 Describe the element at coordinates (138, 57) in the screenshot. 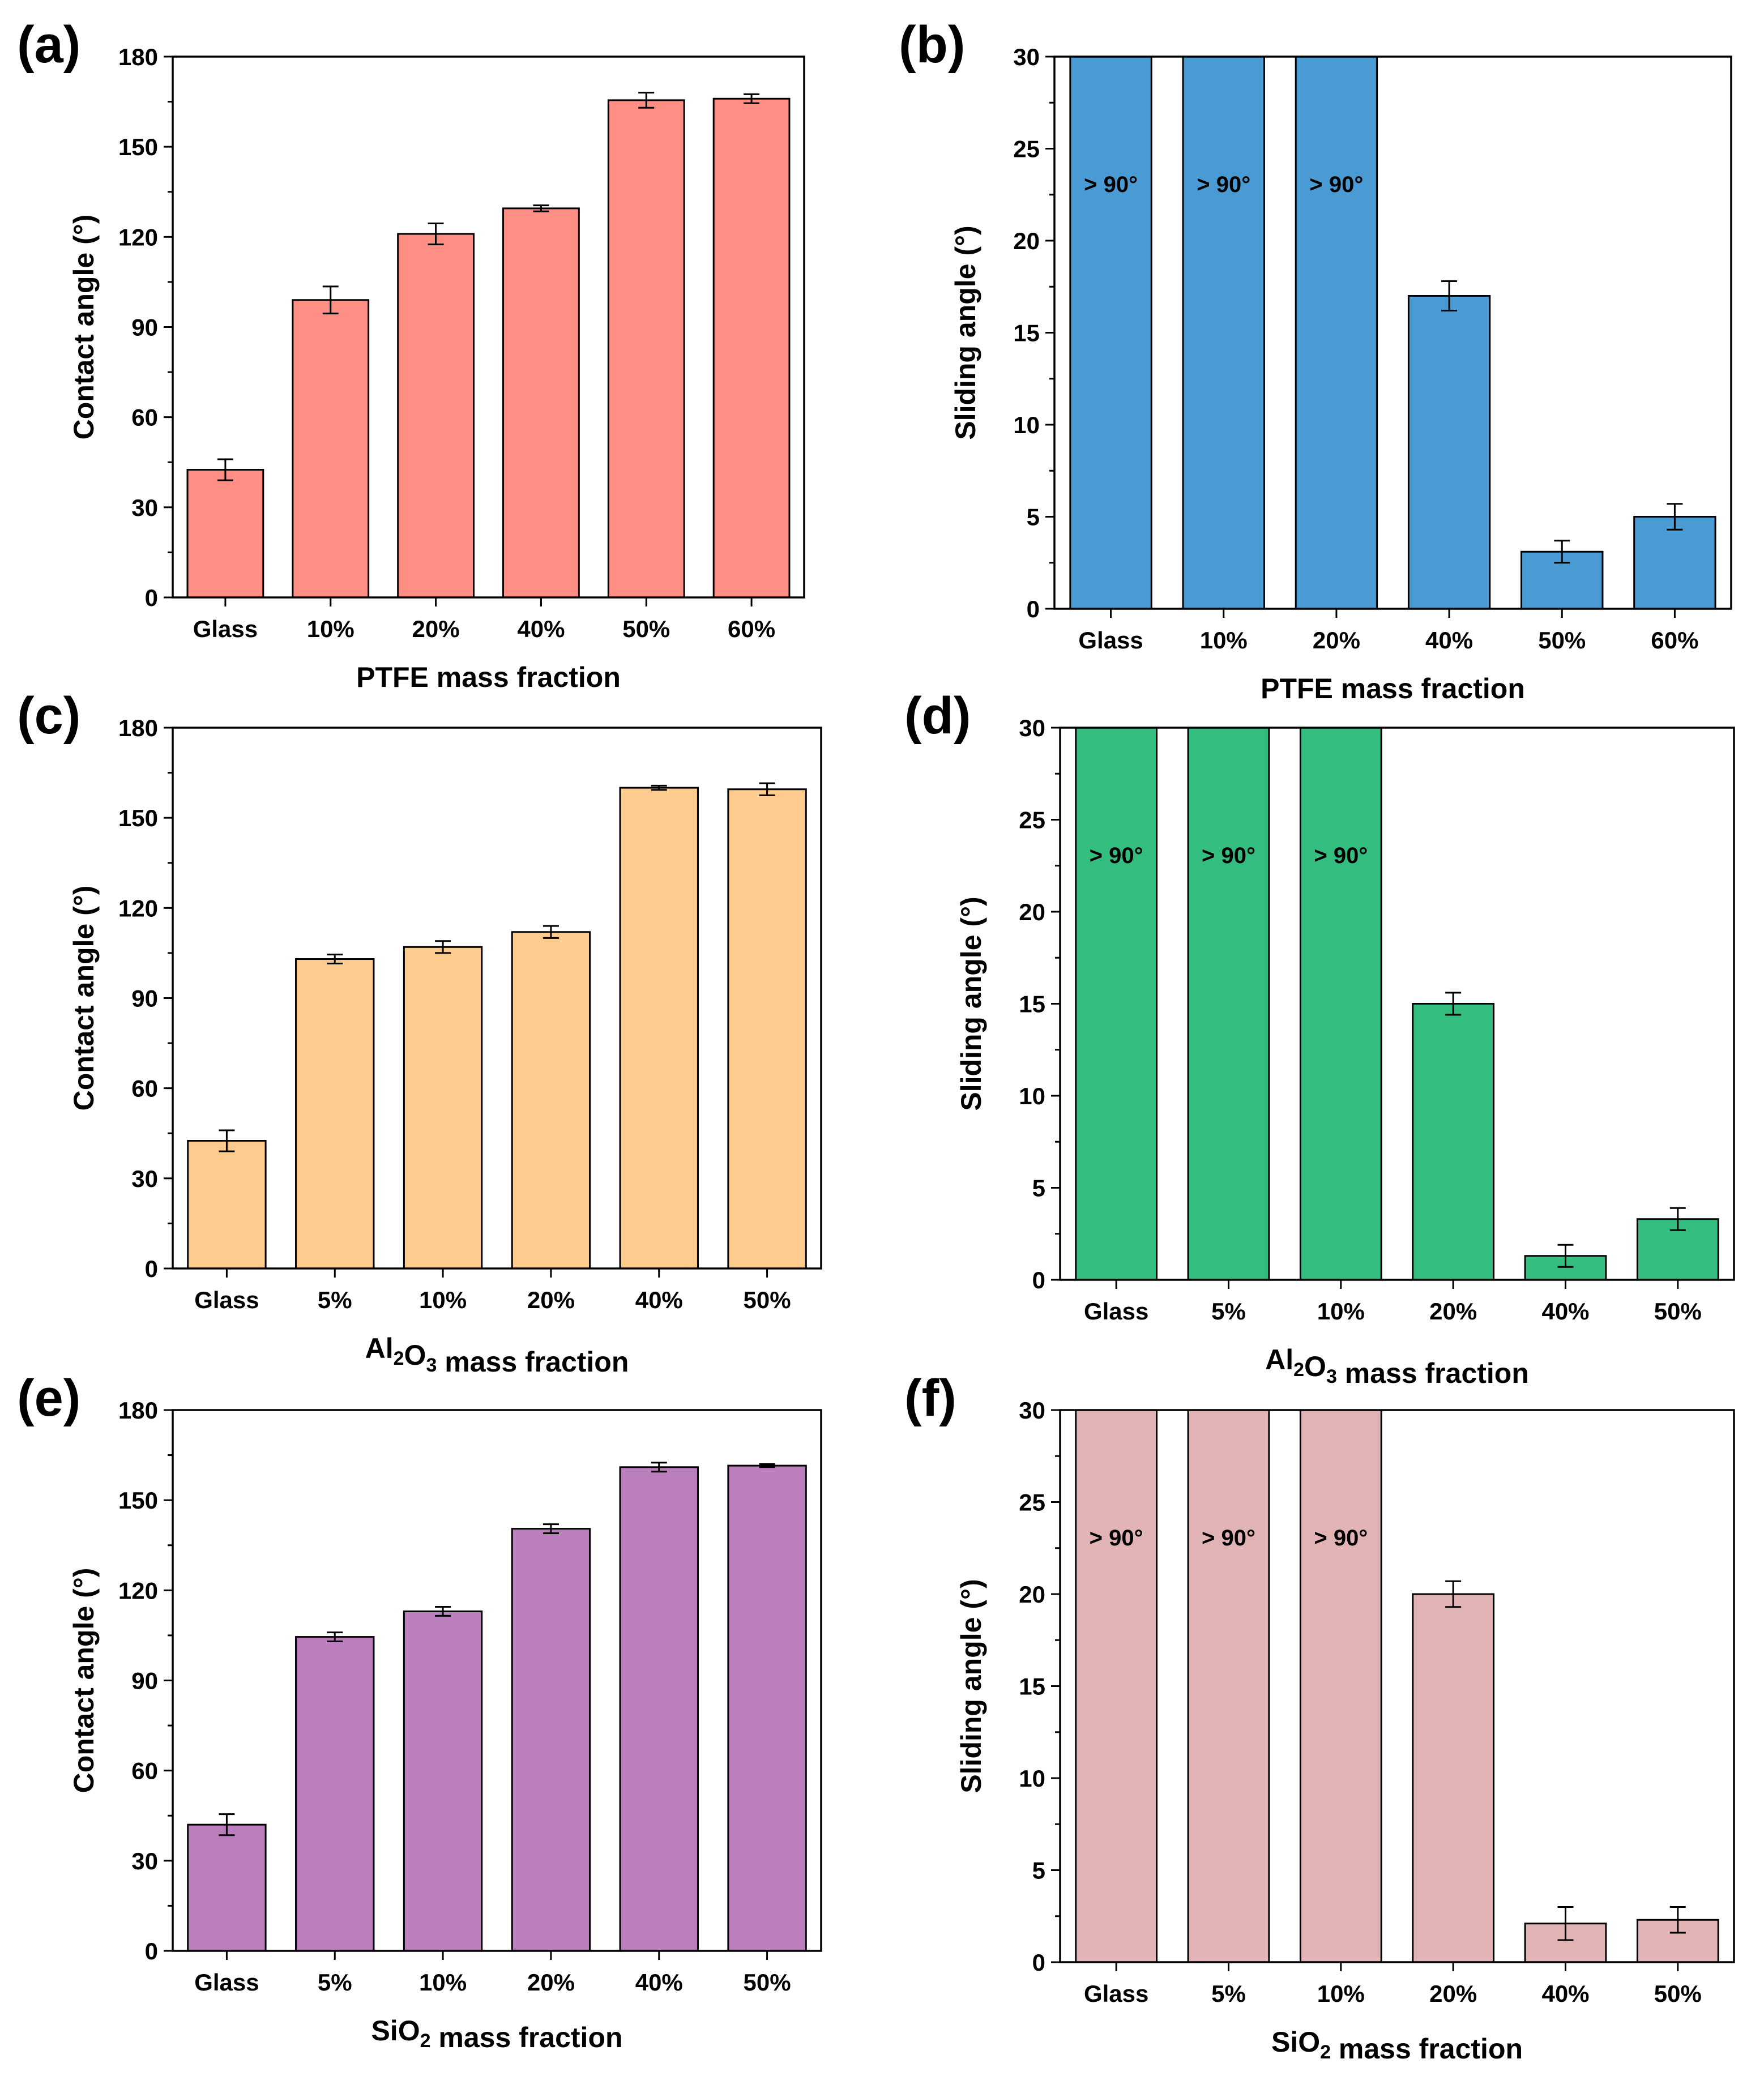

I see `y-tick-label: 180` at that location.